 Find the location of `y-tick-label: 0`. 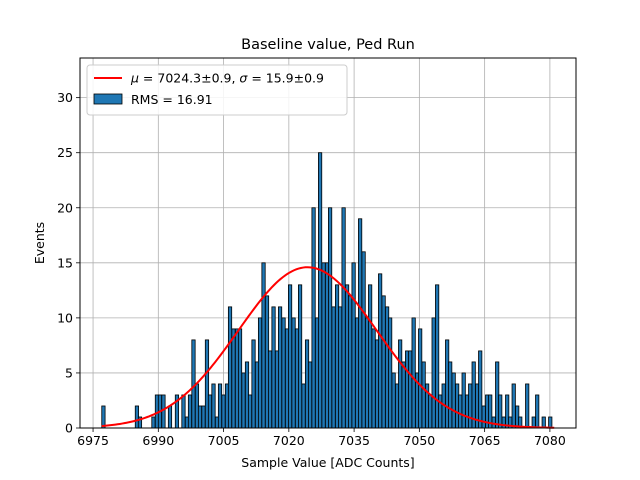

y-tick-label: 0 is located at coordinates (69, 428).